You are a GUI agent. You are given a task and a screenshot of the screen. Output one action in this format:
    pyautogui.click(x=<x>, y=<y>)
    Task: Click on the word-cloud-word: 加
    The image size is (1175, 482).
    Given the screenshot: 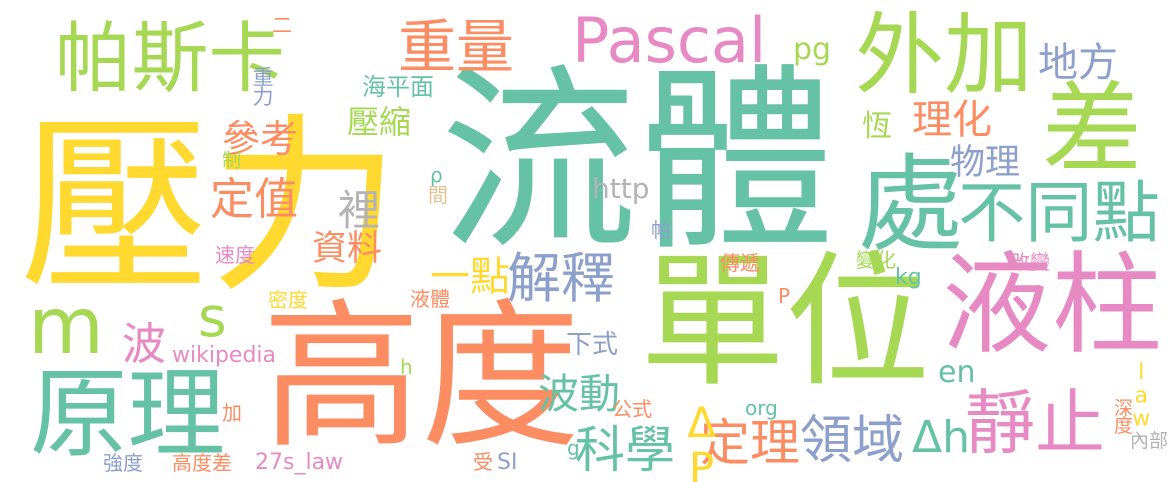 What is the action you would take?
    pyautogui.click(x=232, y=413)
    